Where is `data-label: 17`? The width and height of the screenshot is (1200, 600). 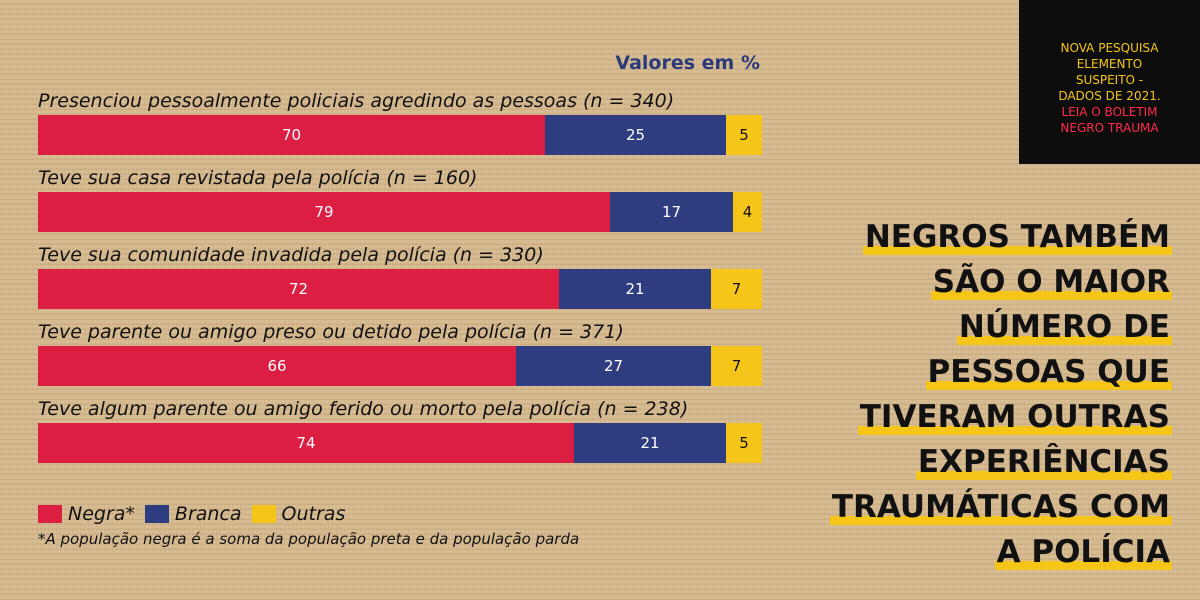
data-label: 17 is located at coordinates (671, 212).